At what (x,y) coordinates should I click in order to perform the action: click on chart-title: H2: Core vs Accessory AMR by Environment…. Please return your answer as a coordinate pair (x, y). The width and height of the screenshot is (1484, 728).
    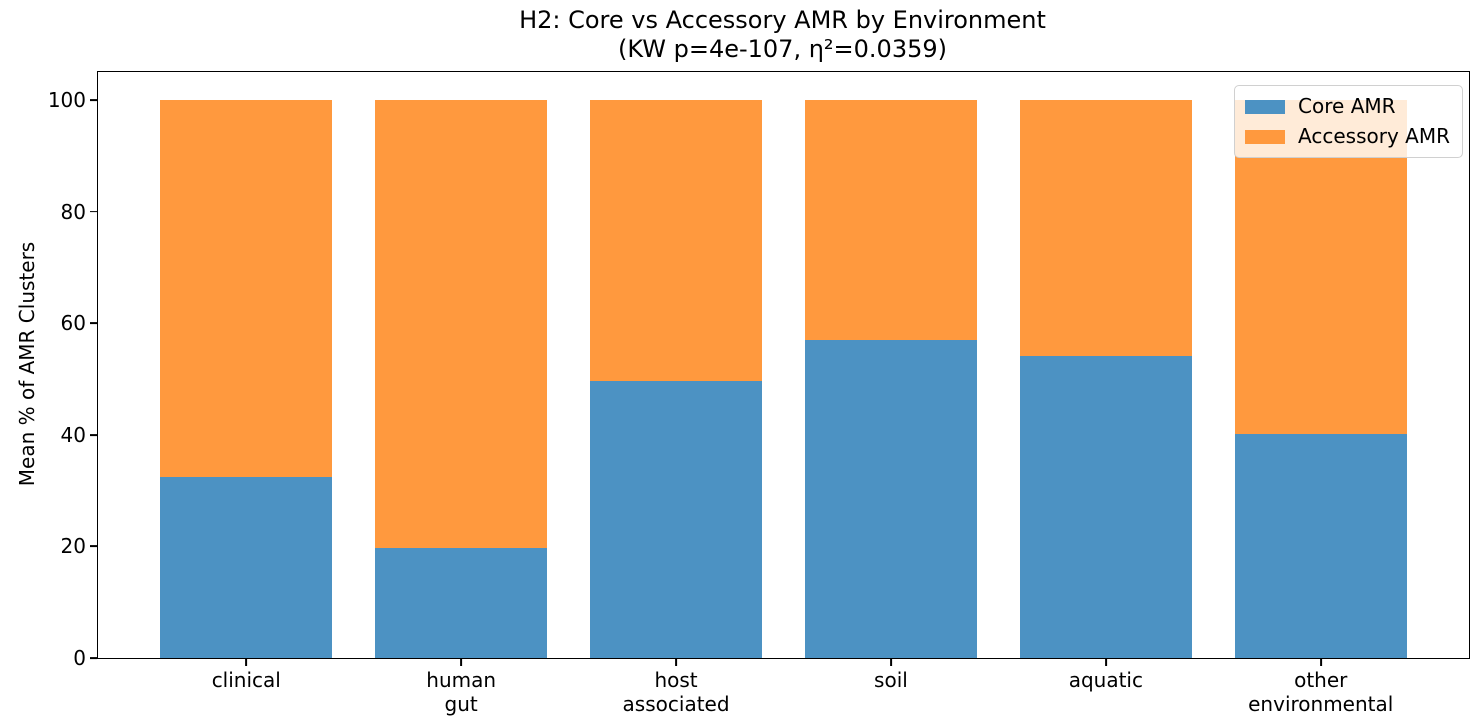
    Looking at the image, I should click on (782, 35).